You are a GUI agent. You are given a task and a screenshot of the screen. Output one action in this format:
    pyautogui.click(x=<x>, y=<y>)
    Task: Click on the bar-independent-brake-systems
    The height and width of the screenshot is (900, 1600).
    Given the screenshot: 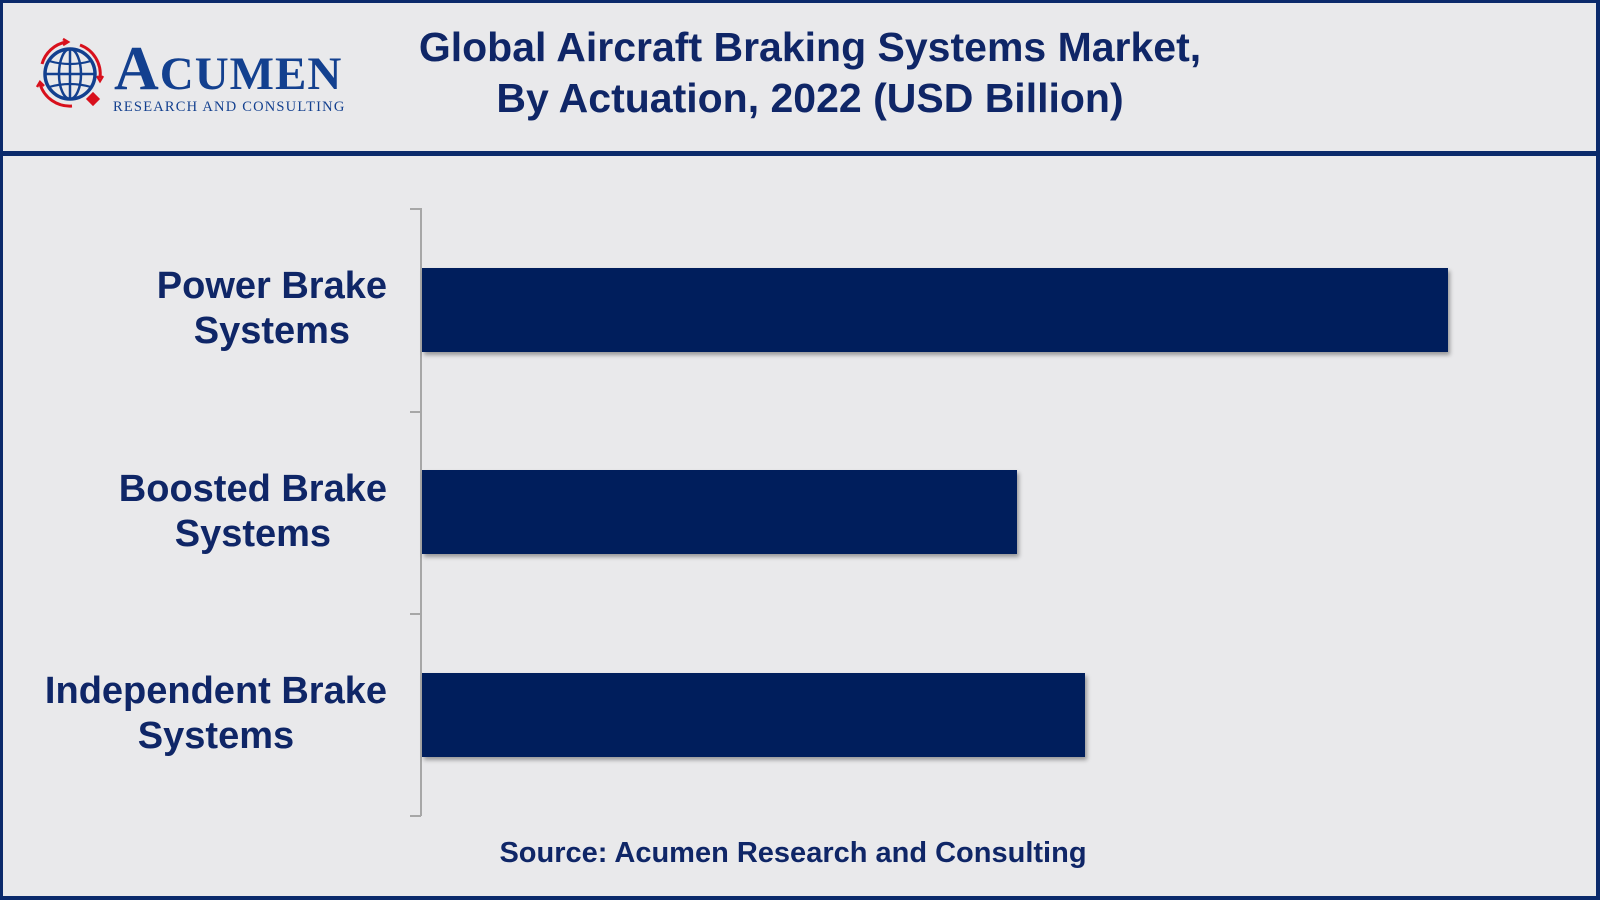 What is the action you would take?
    pyautogui.click(x=753, y=715)
    